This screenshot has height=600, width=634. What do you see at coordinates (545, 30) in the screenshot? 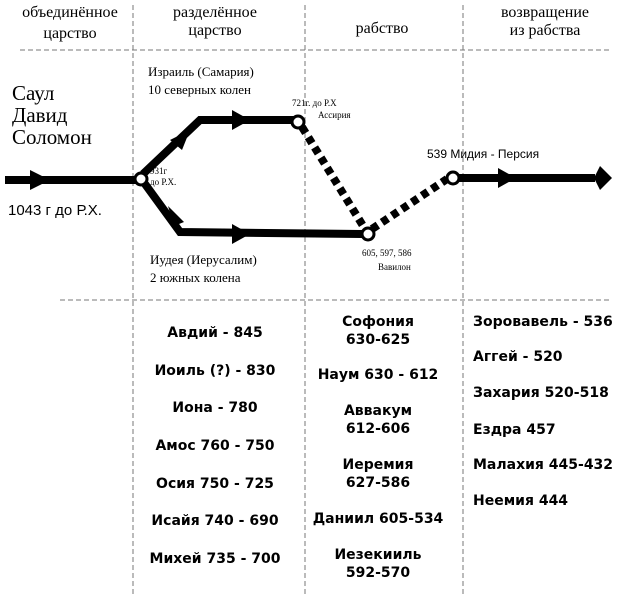
I see `column-header: из рабства` at bounding box center [545, 30].